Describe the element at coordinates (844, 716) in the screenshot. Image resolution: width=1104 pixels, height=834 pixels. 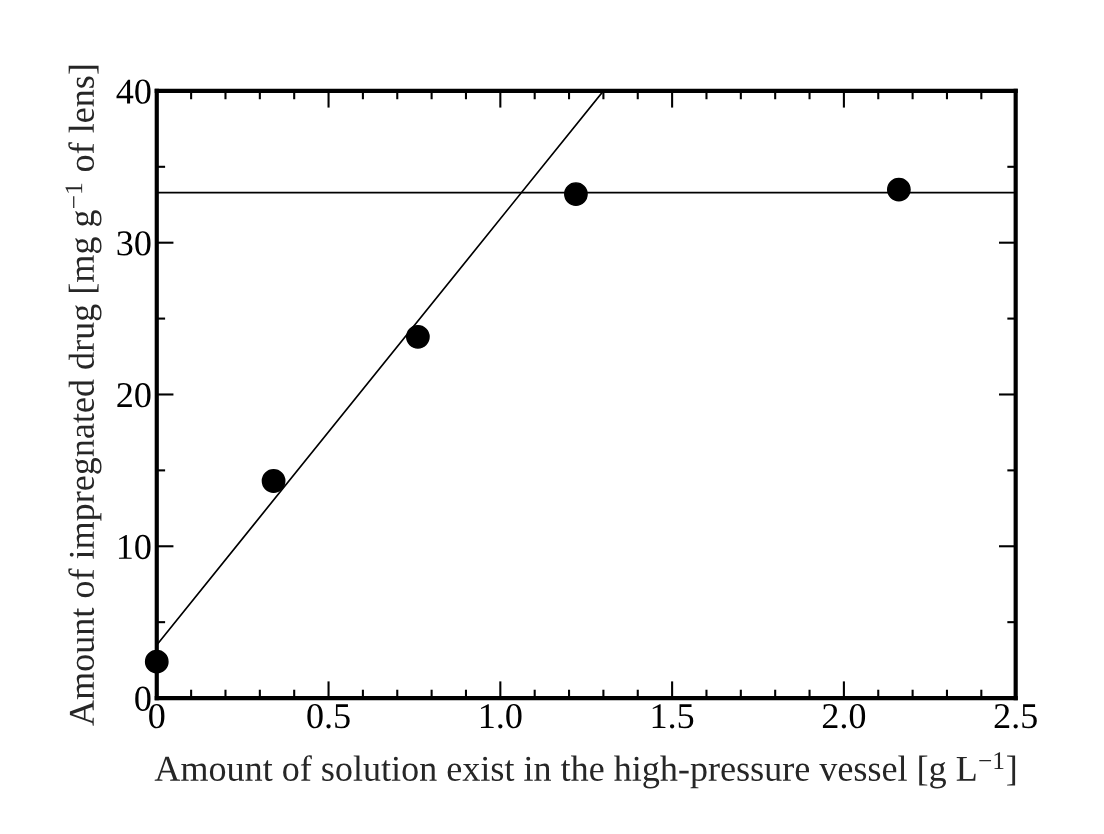
I see `x-tick-label: 2.0` at that location.